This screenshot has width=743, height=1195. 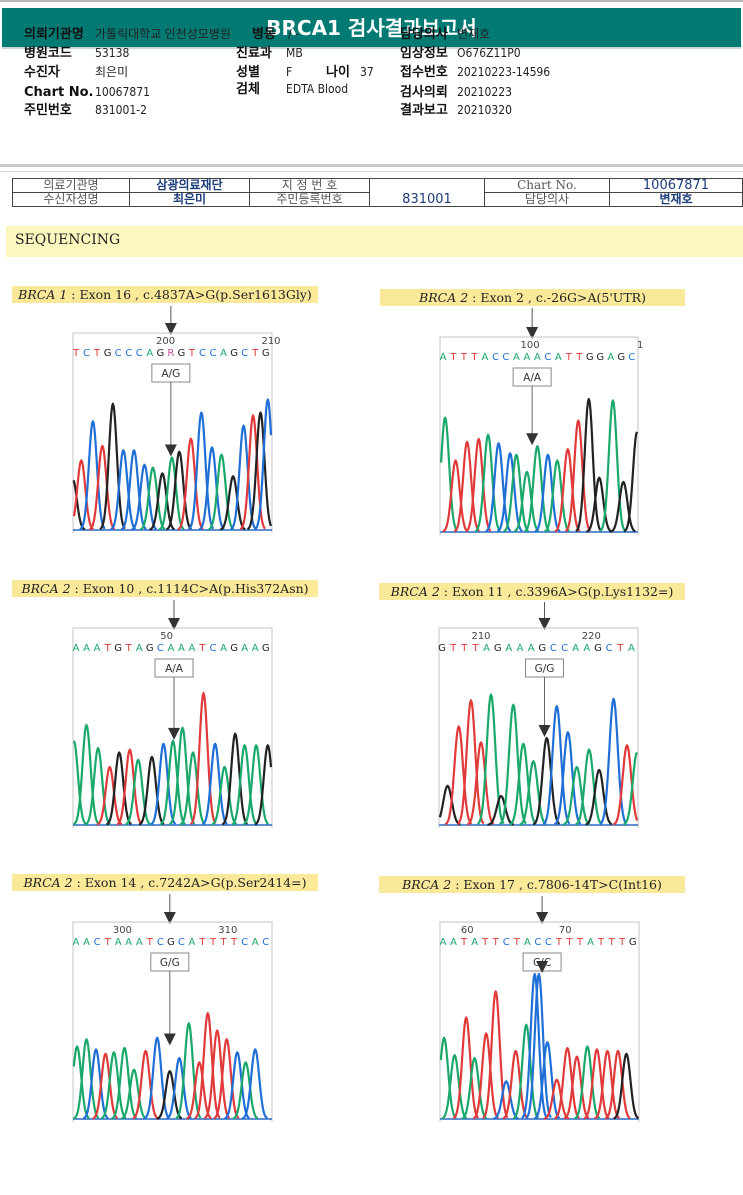 I want to click on scan-header-row: 수신자성명 최은미 주민등록번호 831001 담당의사 변재호, so click(x=377, y=199).